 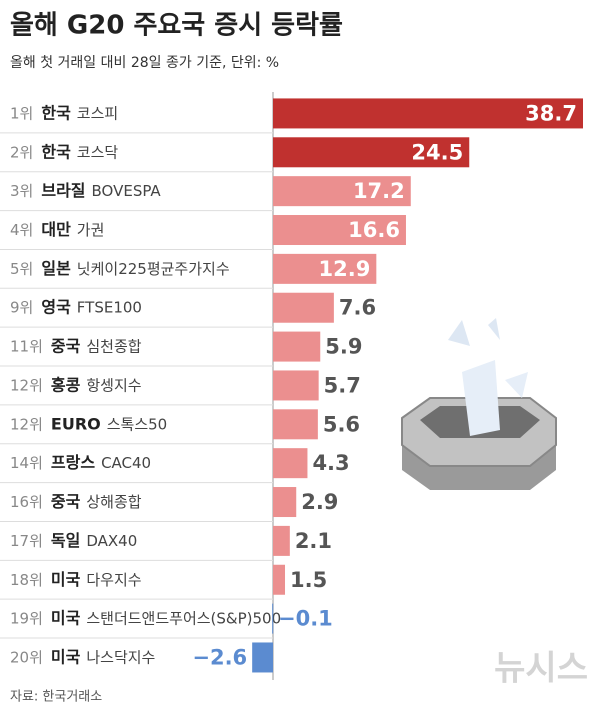 I want to click on index-name: BOVESPA, so click(x=127, y=191).